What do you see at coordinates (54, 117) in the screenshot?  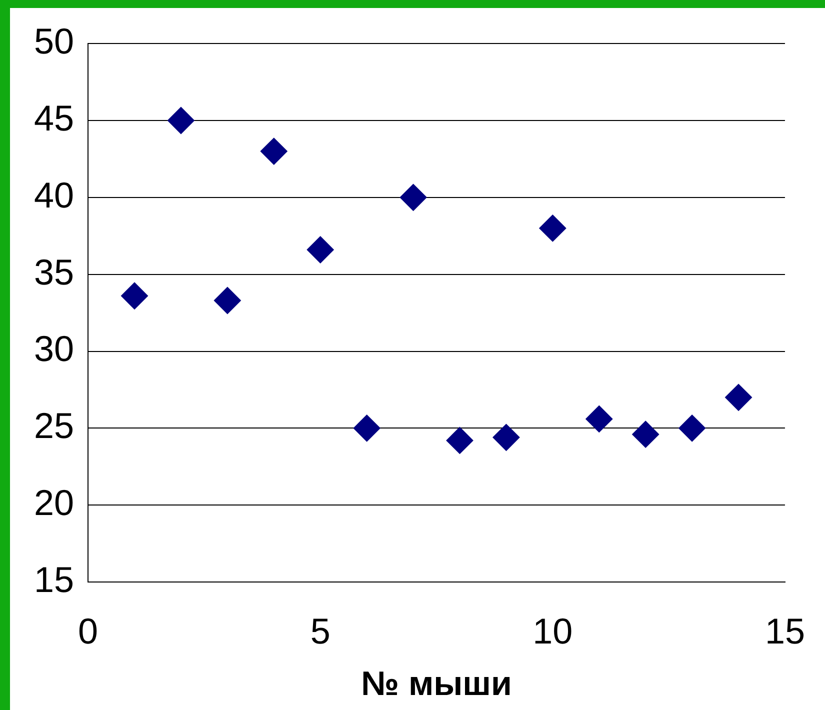 I see `y-tick-label: 45` at bounding box center [54, 117].